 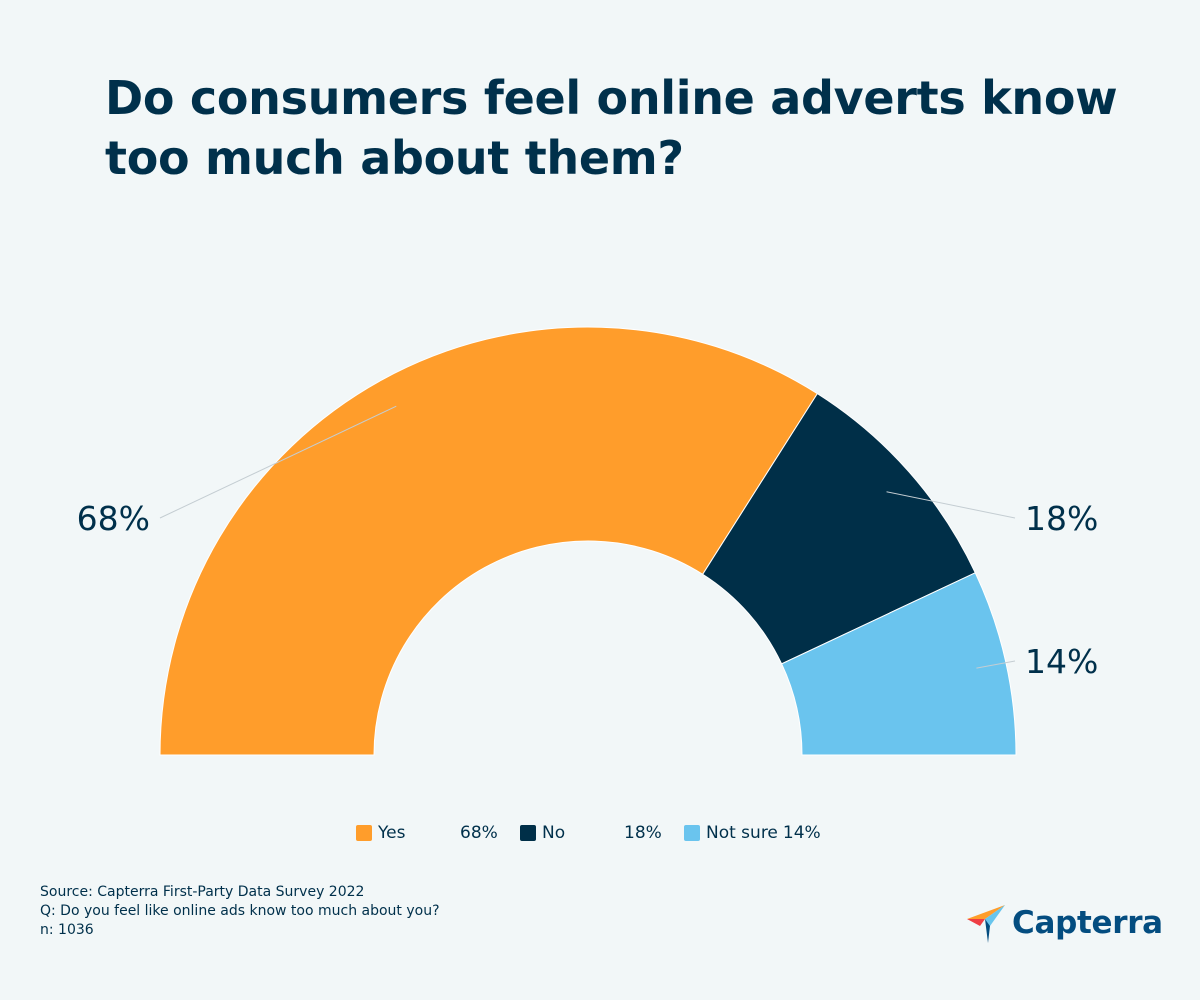 I want to click on data-label-not-sure: 14%, so click(x=1061, y=661).